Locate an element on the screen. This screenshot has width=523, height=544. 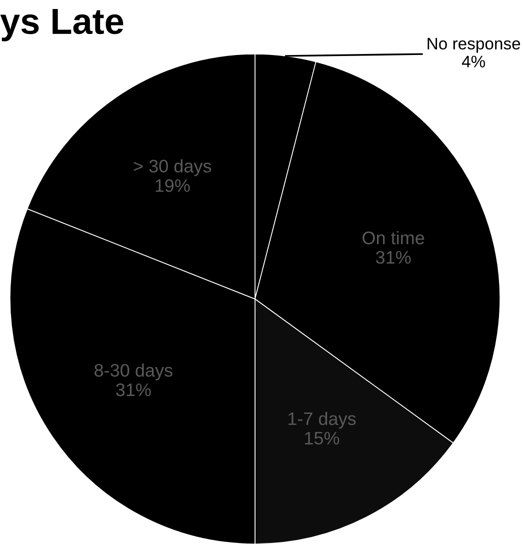
slice-label: No response is located at coordinates (474, 45).